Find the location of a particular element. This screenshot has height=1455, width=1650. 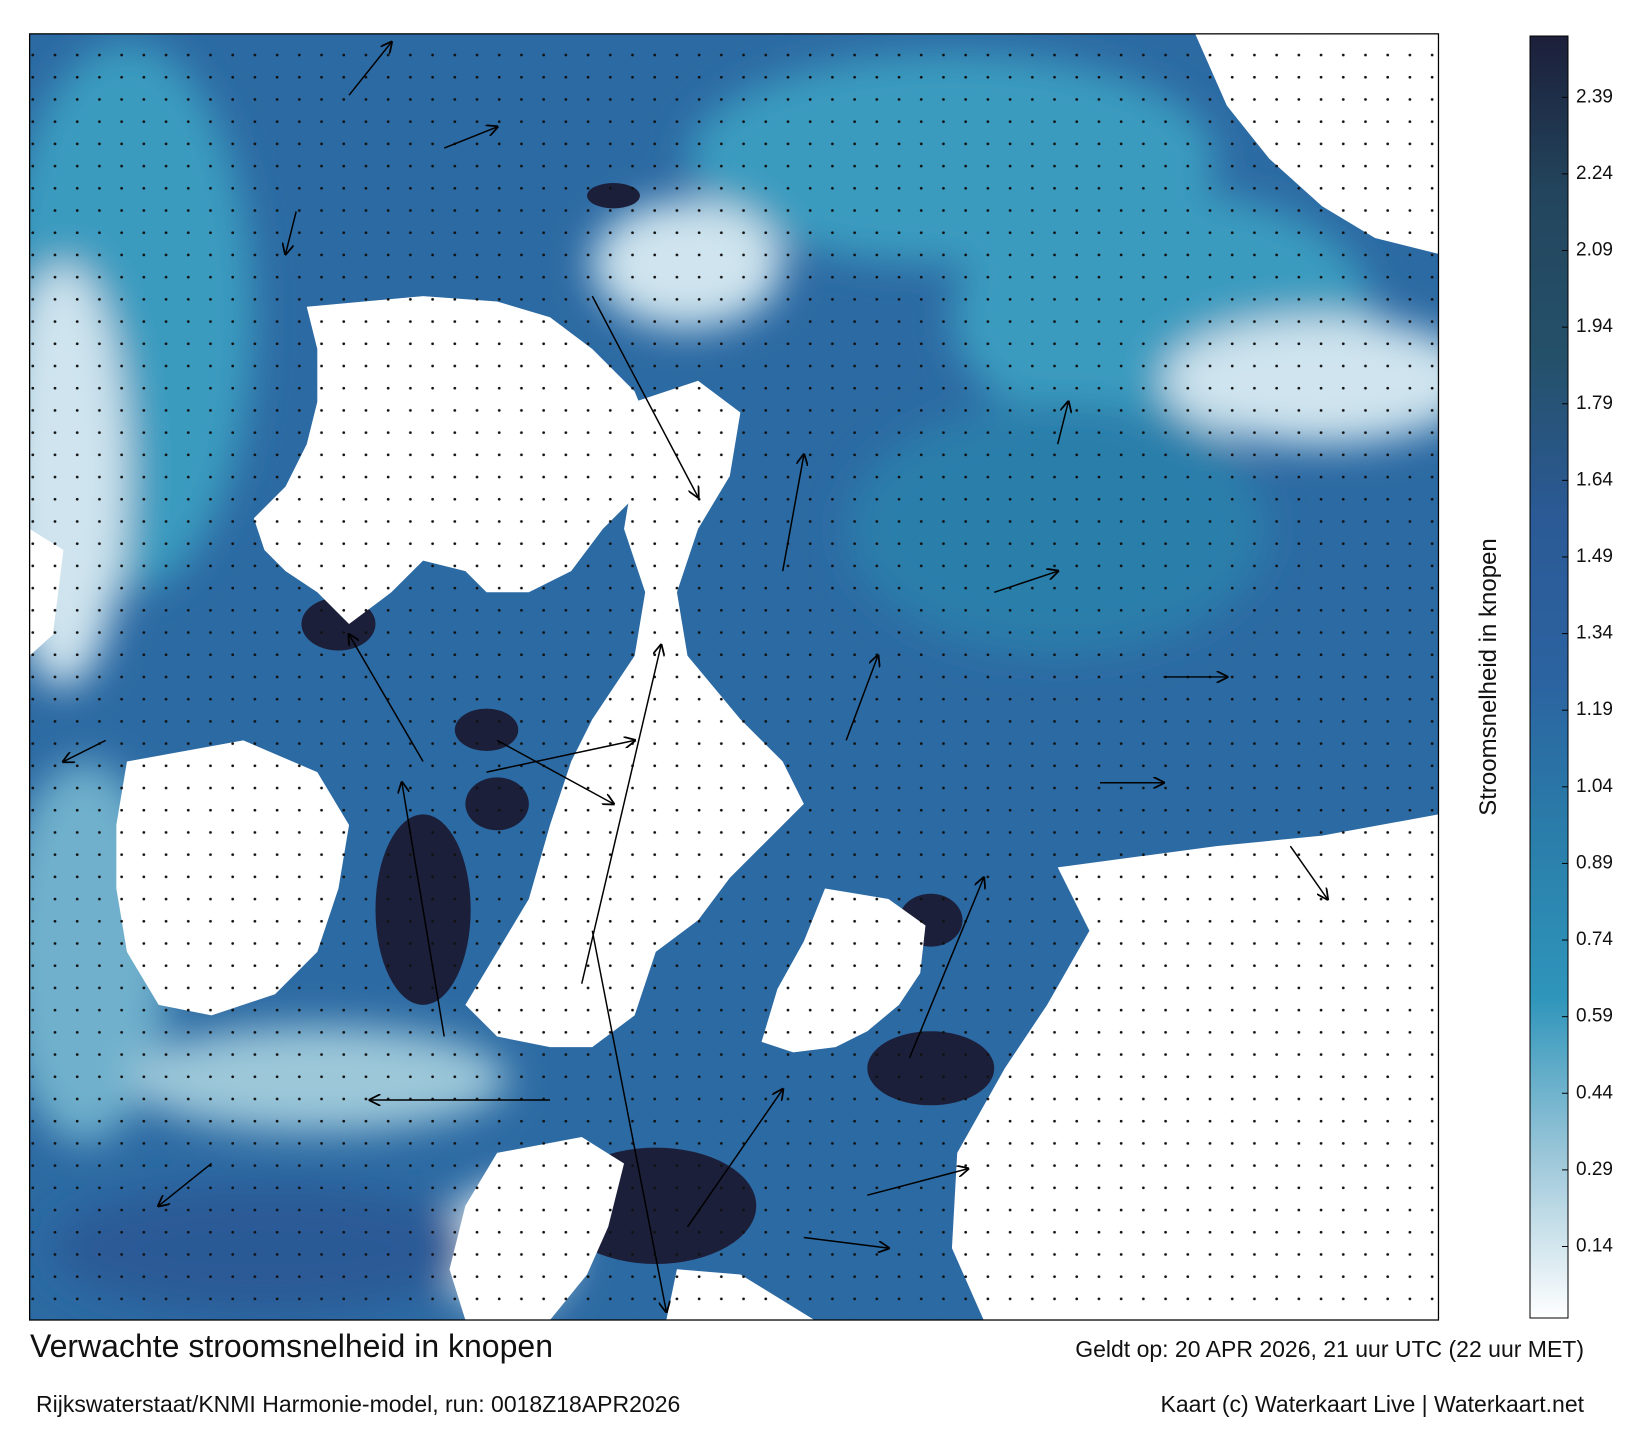

colorbar-tick-label: 1.19 is located at coordinates (1594, 709).